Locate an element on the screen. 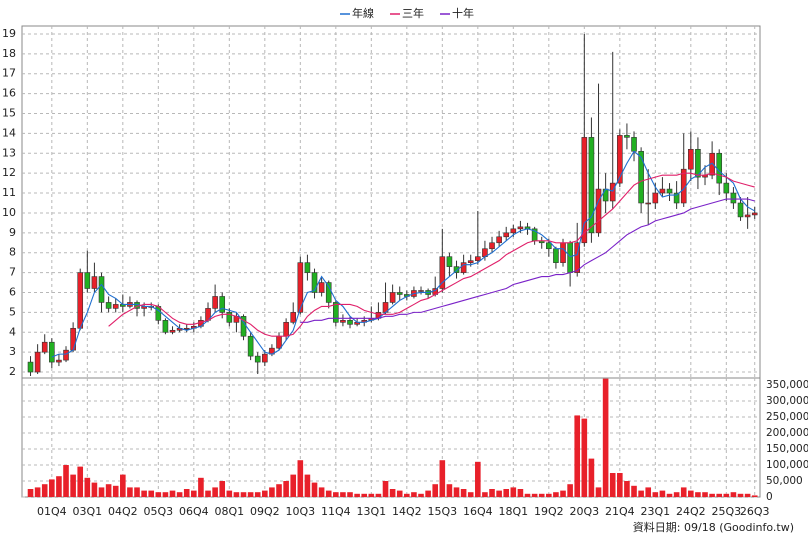  x-tick-label: 15Q3 is located at coordinates (442, 511).